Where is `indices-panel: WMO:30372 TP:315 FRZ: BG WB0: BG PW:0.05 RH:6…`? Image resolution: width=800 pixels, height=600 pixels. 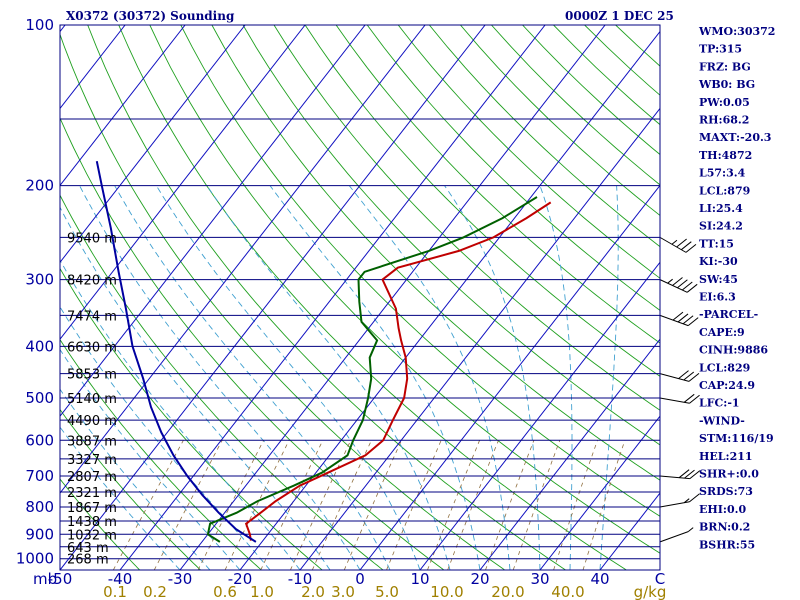
indices-panel: WMO:30372 TP:315 FRZ: BG WB0: BG PW:0.05 RH:6… is located at coordinates (736, 288).